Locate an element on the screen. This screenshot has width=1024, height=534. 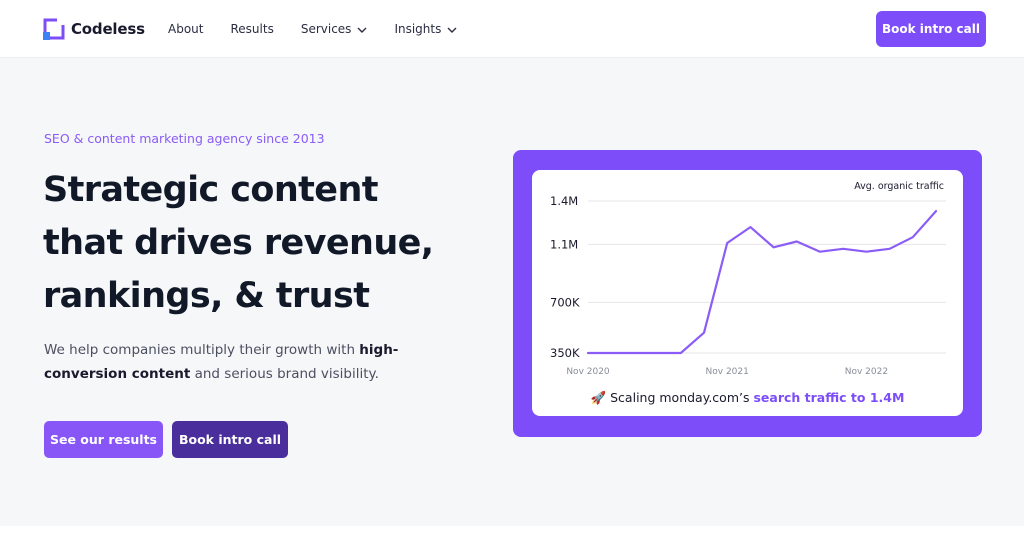
main-nav: About Results Services Insights is located at coordinates (326, 29).